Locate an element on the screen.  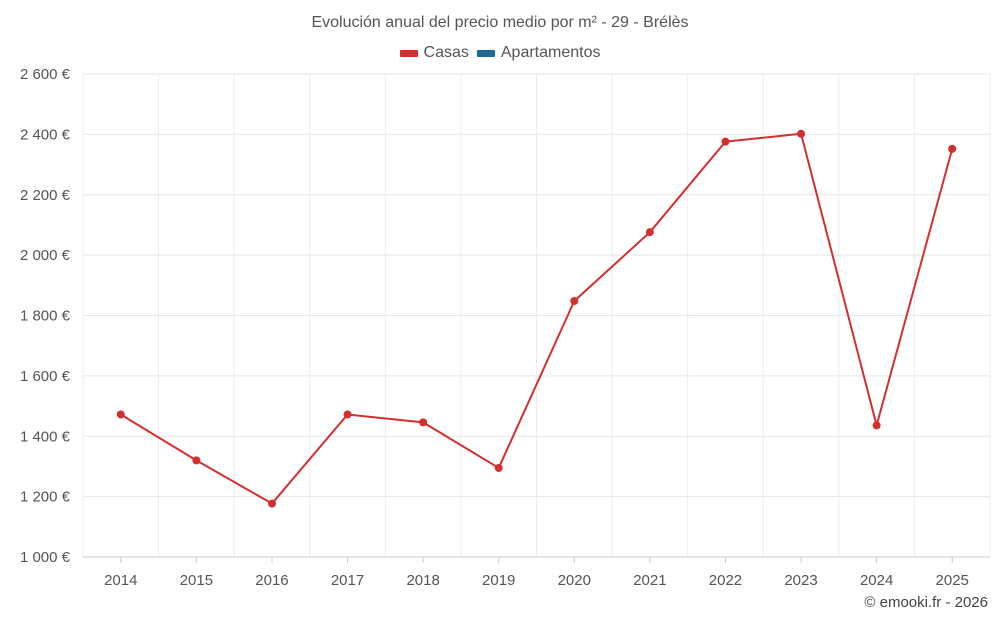
y-tick-label: 1 800 € is located at coordinates (45, 316).